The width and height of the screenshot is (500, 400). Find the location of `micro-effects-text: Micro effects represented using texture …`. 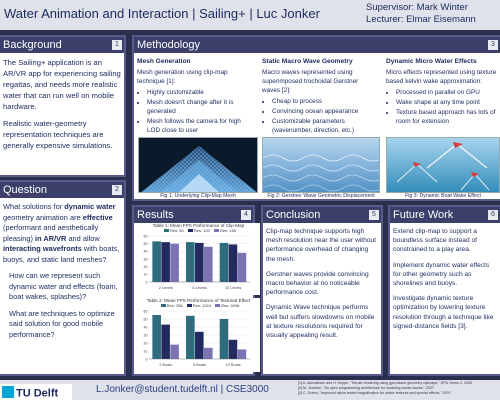

micro-effects-text: Micro effects represented using texture … is located at coordinates (441, 77).